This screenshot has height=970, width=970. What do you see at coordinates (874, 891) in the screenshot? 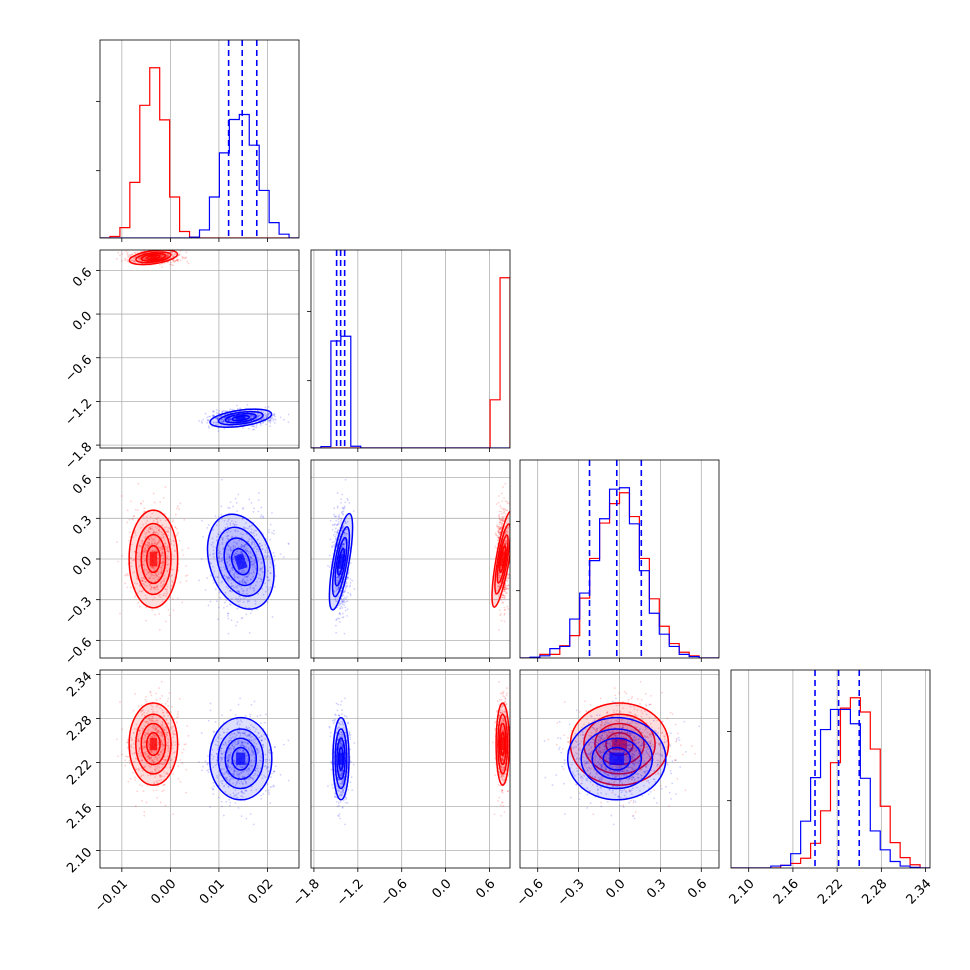
I see `x-tick-label: 2.28` at bounding box center [874, 891].